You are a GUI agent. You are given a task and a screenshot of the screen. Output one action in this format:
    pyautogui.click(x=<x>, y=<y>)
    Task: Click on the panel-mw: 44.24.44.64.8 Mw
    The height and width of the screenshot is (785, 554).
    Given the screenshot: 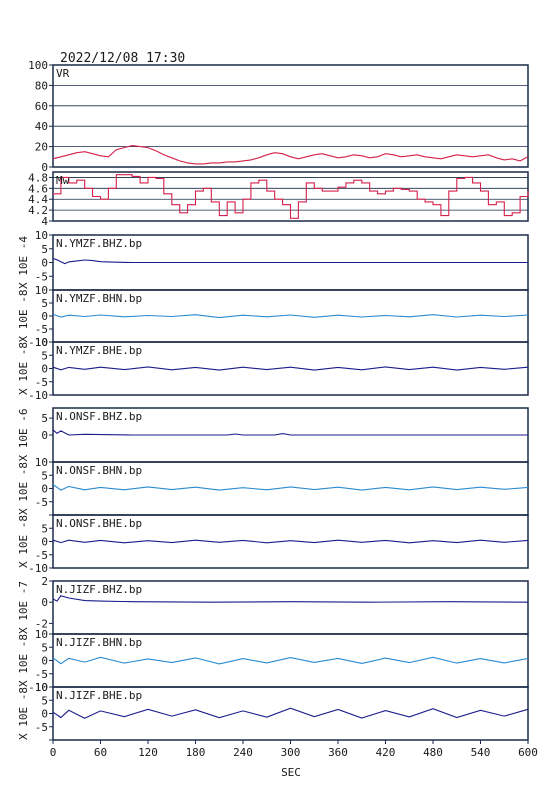 What is the action you would take?
    pyautogui.click(x=278, y=199)
    